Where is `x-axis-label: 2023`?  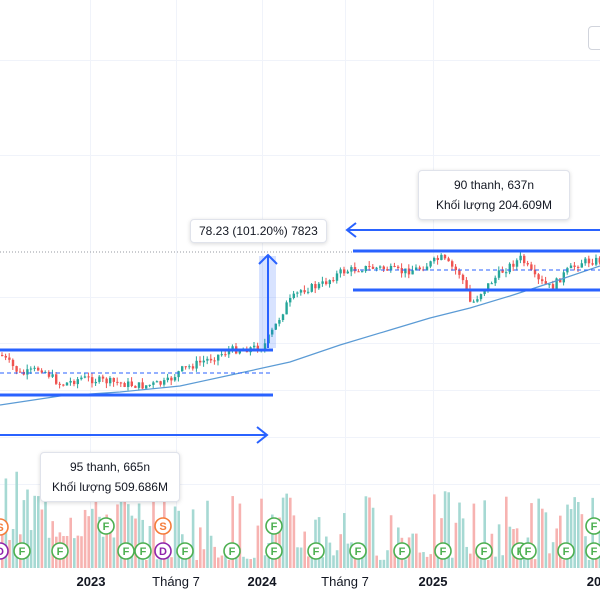
x-axis-label: 2023 is located at coordinates (91, 581).